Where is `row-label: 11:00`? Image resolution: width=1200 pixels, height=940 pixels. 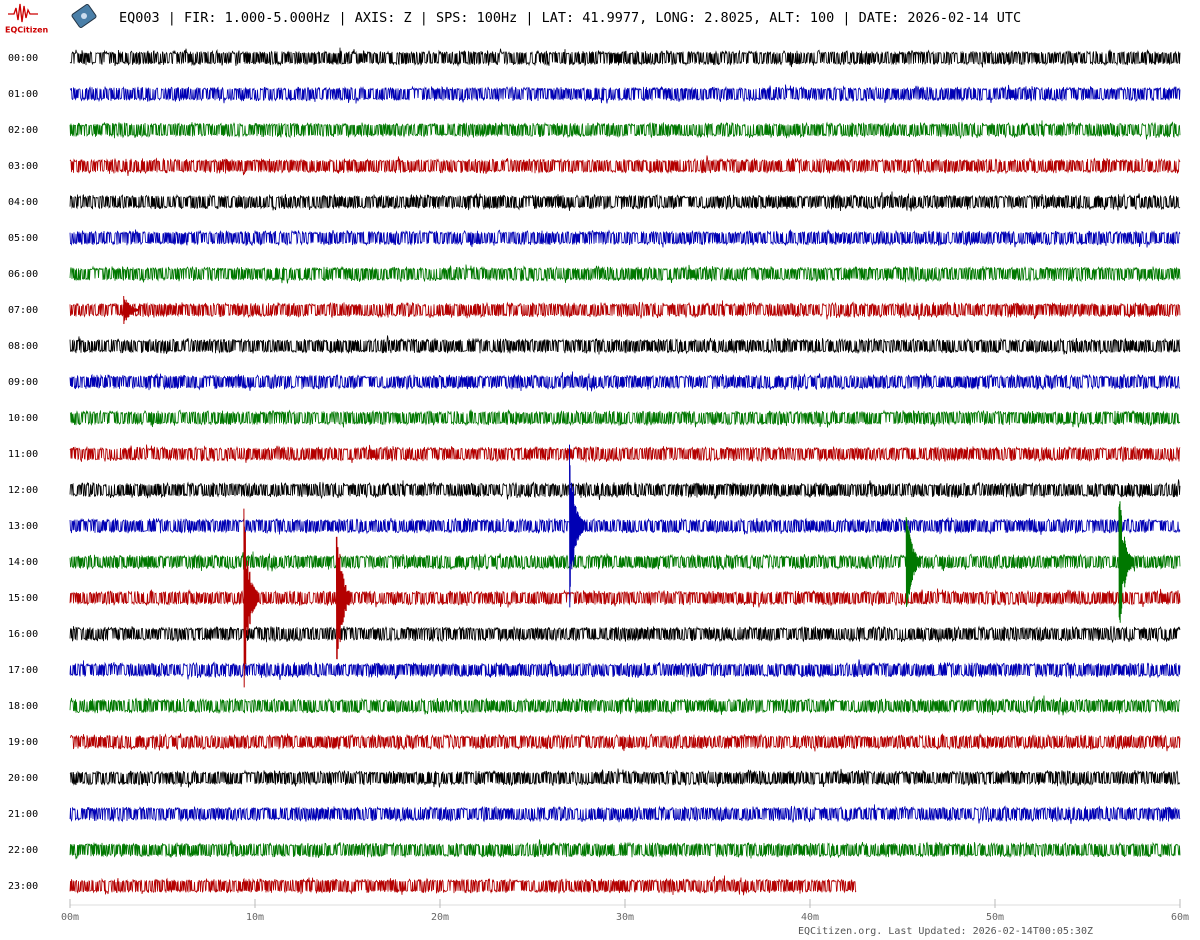 row-label: 11:00 is located at coordinates (23, 454).